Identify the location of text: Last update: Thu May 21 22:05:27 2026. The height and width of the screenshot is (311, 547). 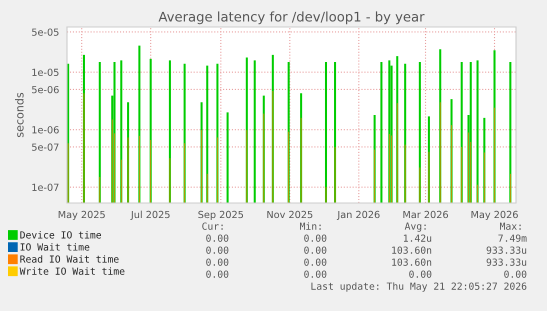
(418, 287).